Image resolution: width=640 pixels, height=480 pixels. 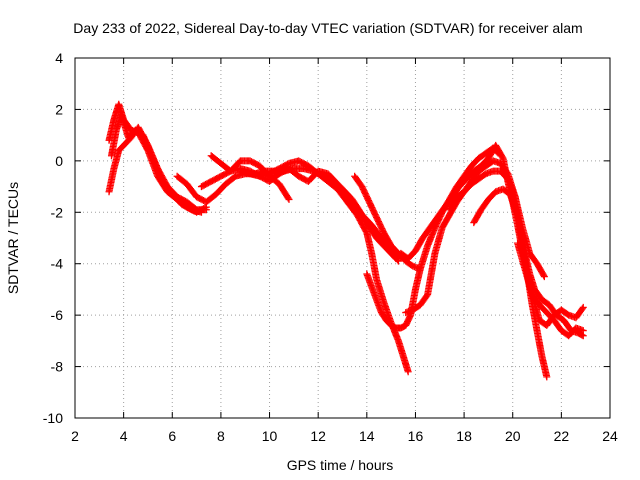 I want to click on x-tick-label: 24, so click(x=610, y=436).